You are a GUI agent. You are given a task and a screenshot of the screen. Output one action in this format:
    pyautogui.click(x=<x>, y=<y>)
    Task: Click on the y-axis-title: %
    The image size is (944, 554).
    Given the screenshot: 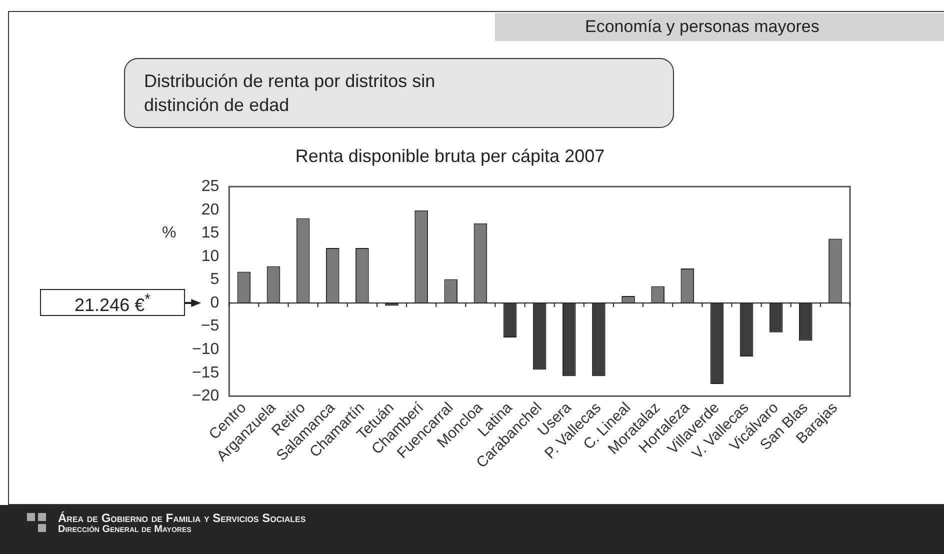 What is the action you would take?
    pyautogui.click(x=169, y=233)
    